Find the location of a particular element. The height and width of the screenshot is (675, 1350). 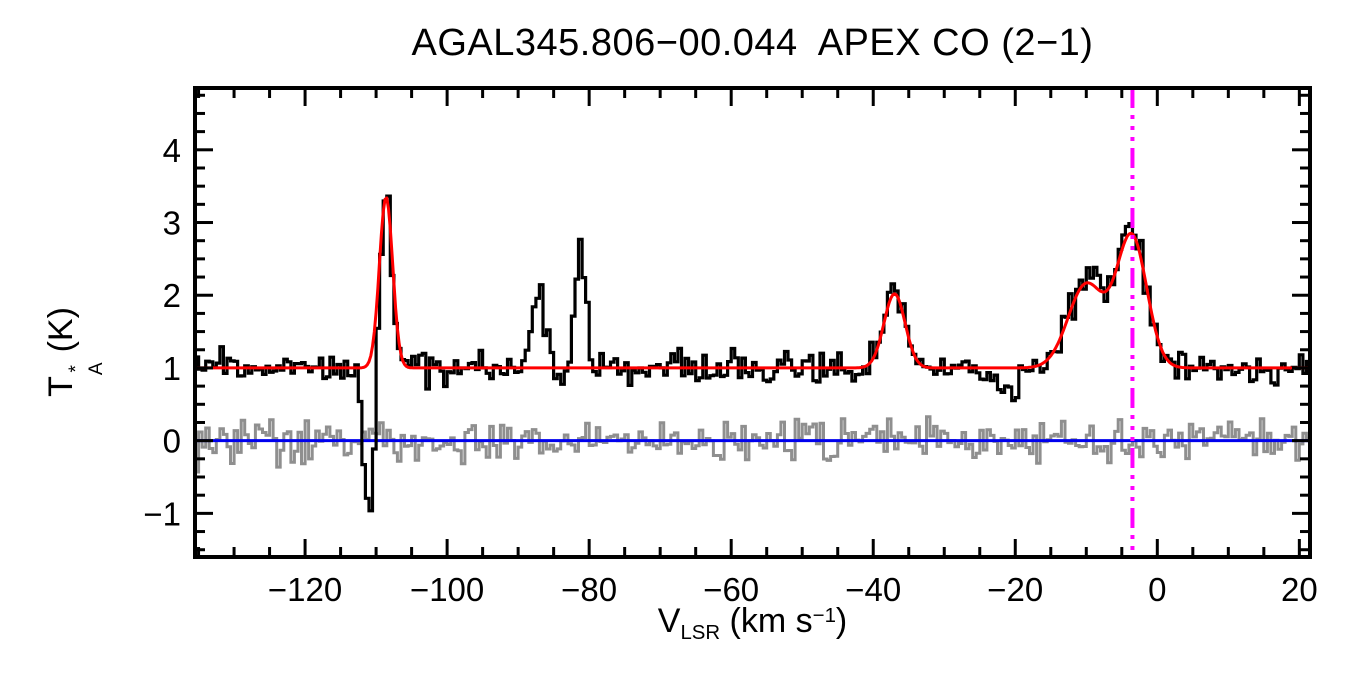

x-tick-label: −120 is located at coordinates (305, 589).